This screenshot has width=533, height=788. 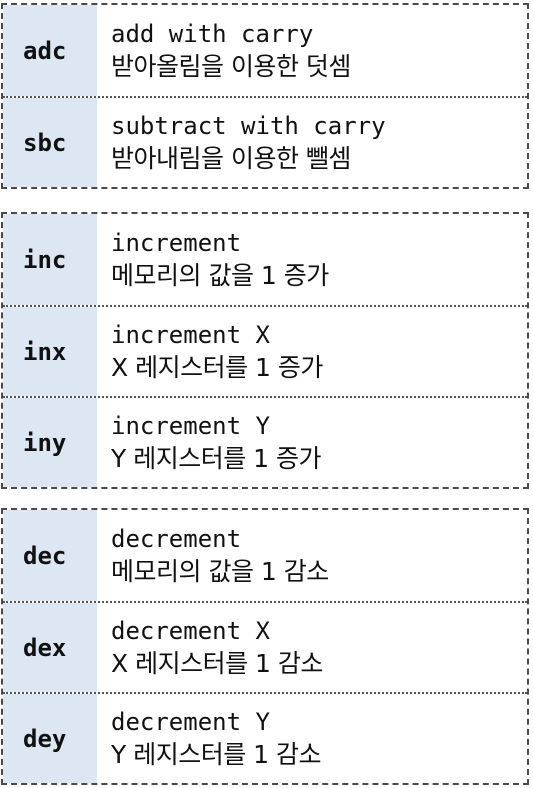 What do you see at coordinates (190, 721) in the screenshot?
I see `english-description: decrement Y` at bounding box center [190, 721].